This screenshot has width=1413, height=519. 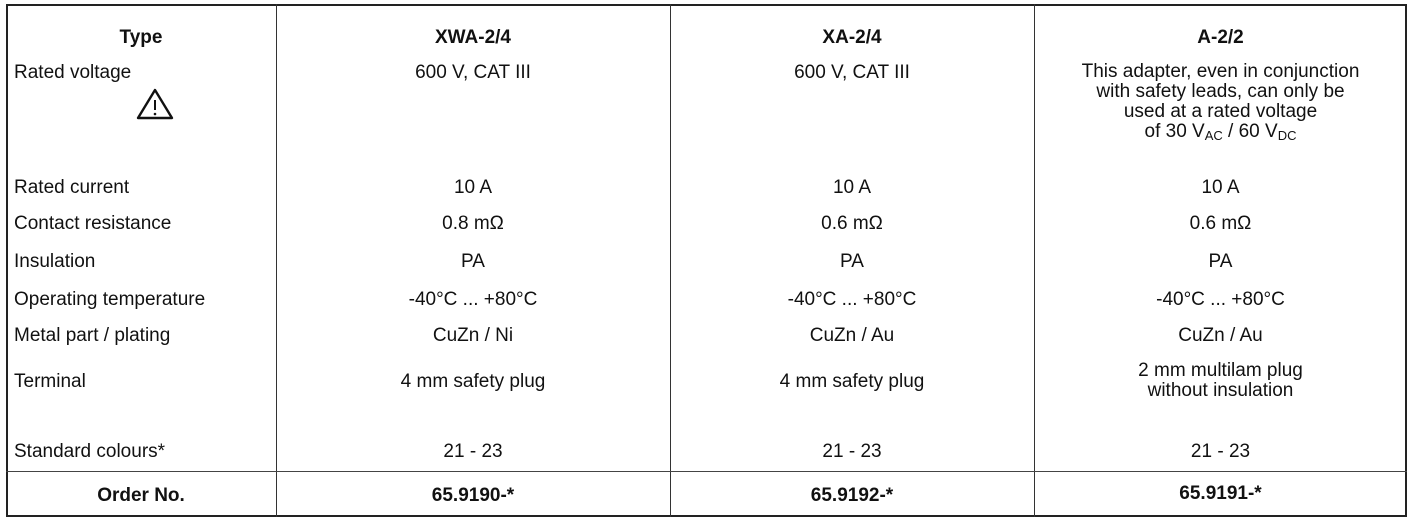 I want to click on row-label-terminal: Terminal, so click(x=50, y=381).